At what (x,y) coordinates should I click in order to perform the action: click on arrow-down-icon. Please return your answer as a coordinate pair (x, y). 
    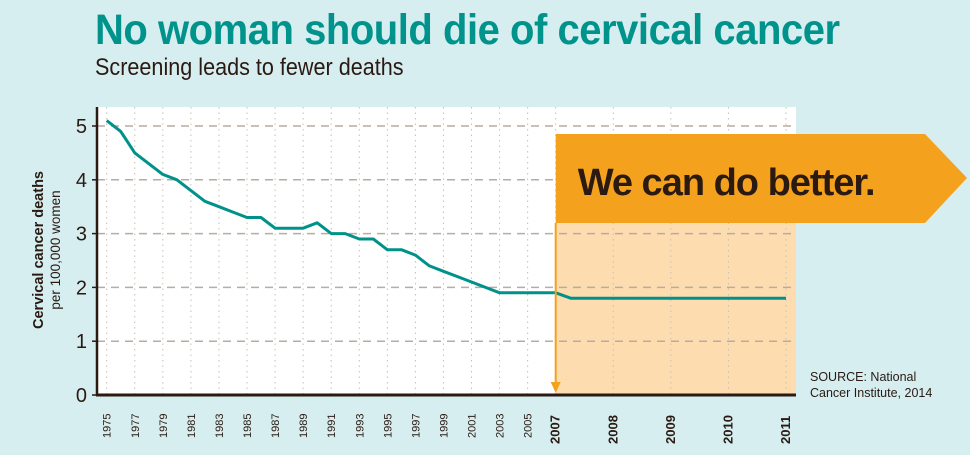
    Looking at the image, I should click on (555, 387).